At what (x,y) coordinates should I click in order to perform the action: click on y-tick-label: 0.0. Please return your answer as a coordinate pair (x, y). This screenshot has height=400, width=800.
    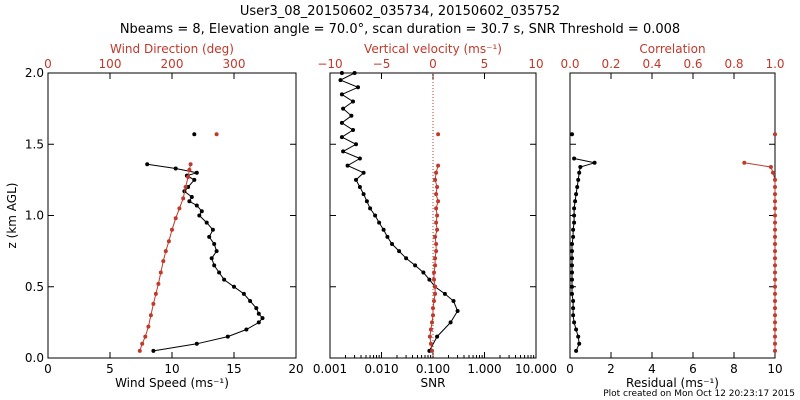
    Looking at the image, I should click on (34, 358).